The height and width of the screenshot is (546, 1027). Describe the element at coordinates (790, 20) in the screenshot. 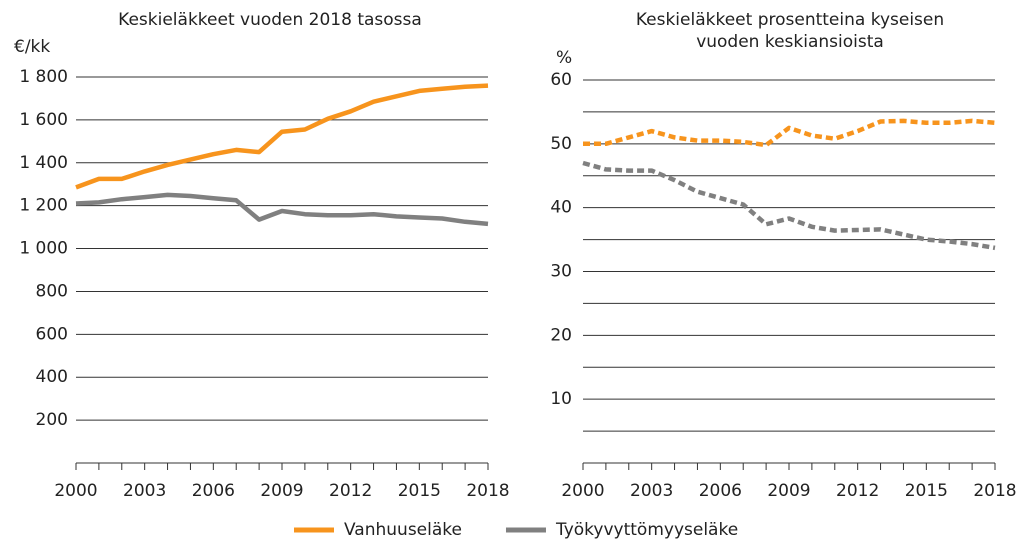

I see `chart-title: Keskieläkkeet prosentteina kyseisen` at that location.